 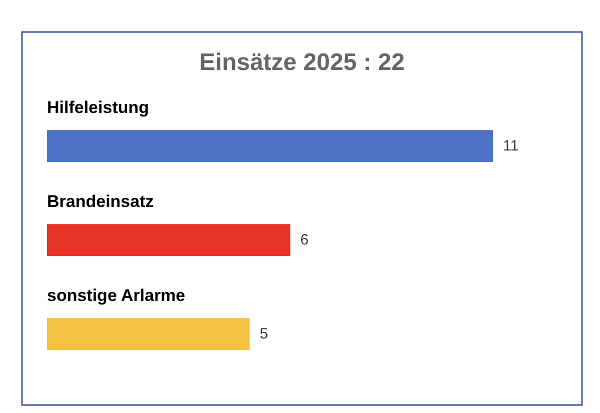 I want to click on y-tick-label: Hilfeleistung, so click(x=98, y=108).